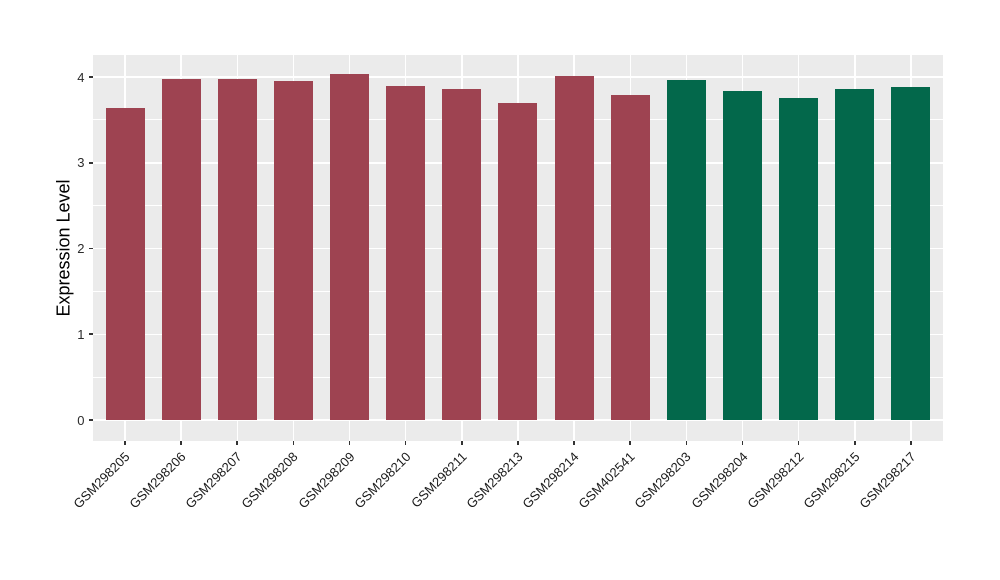 The width and height of the screenshot is (1000, 580). Describe the element at coordinates (550, 480) in the screenshot. I see `x-tick-label-text: GSM298214` at that location.